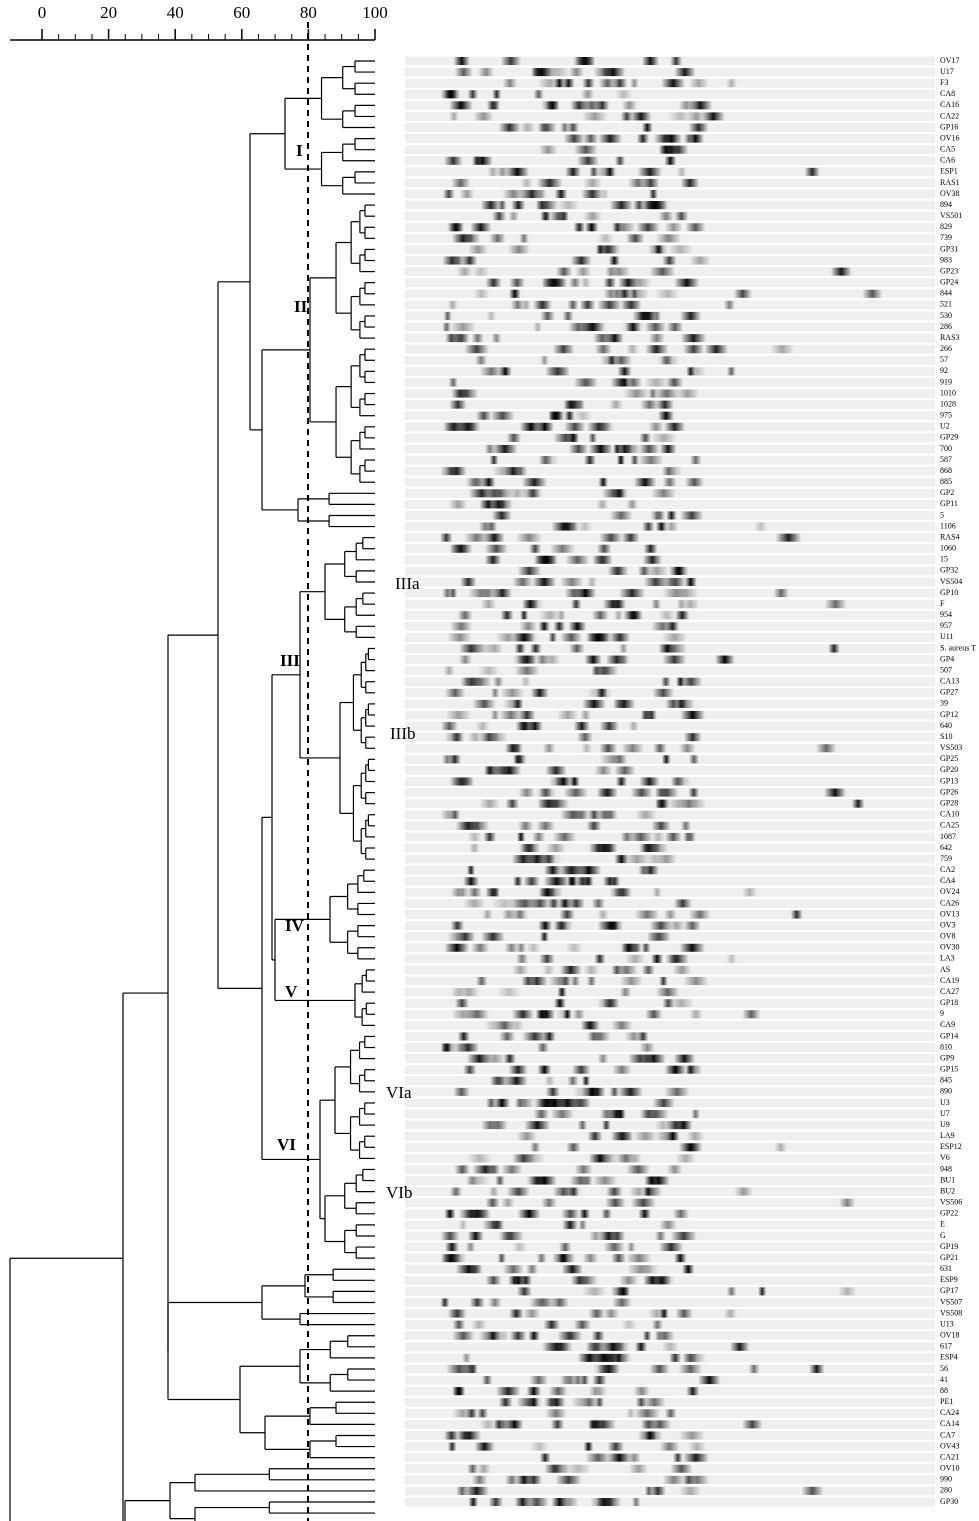  I want to click on lane-label: 57, so click(944, 359).